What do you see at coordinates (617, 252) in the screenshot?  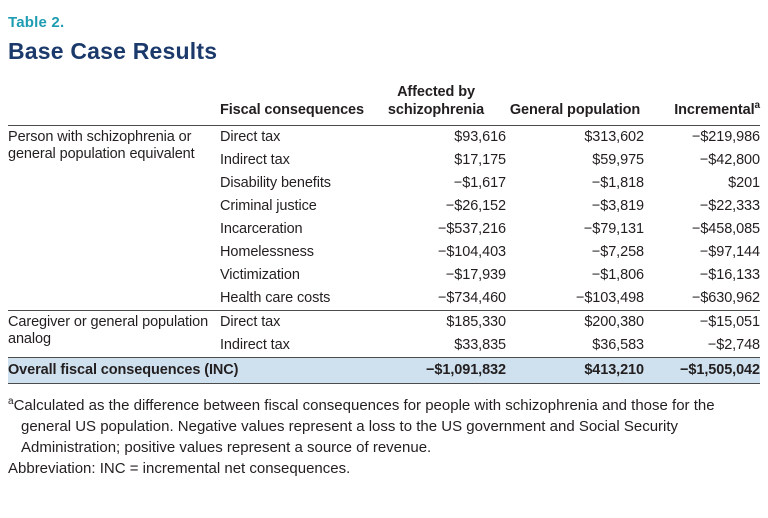 I see `general-value-cell: −$7,258` at bounding box center [617, 252].